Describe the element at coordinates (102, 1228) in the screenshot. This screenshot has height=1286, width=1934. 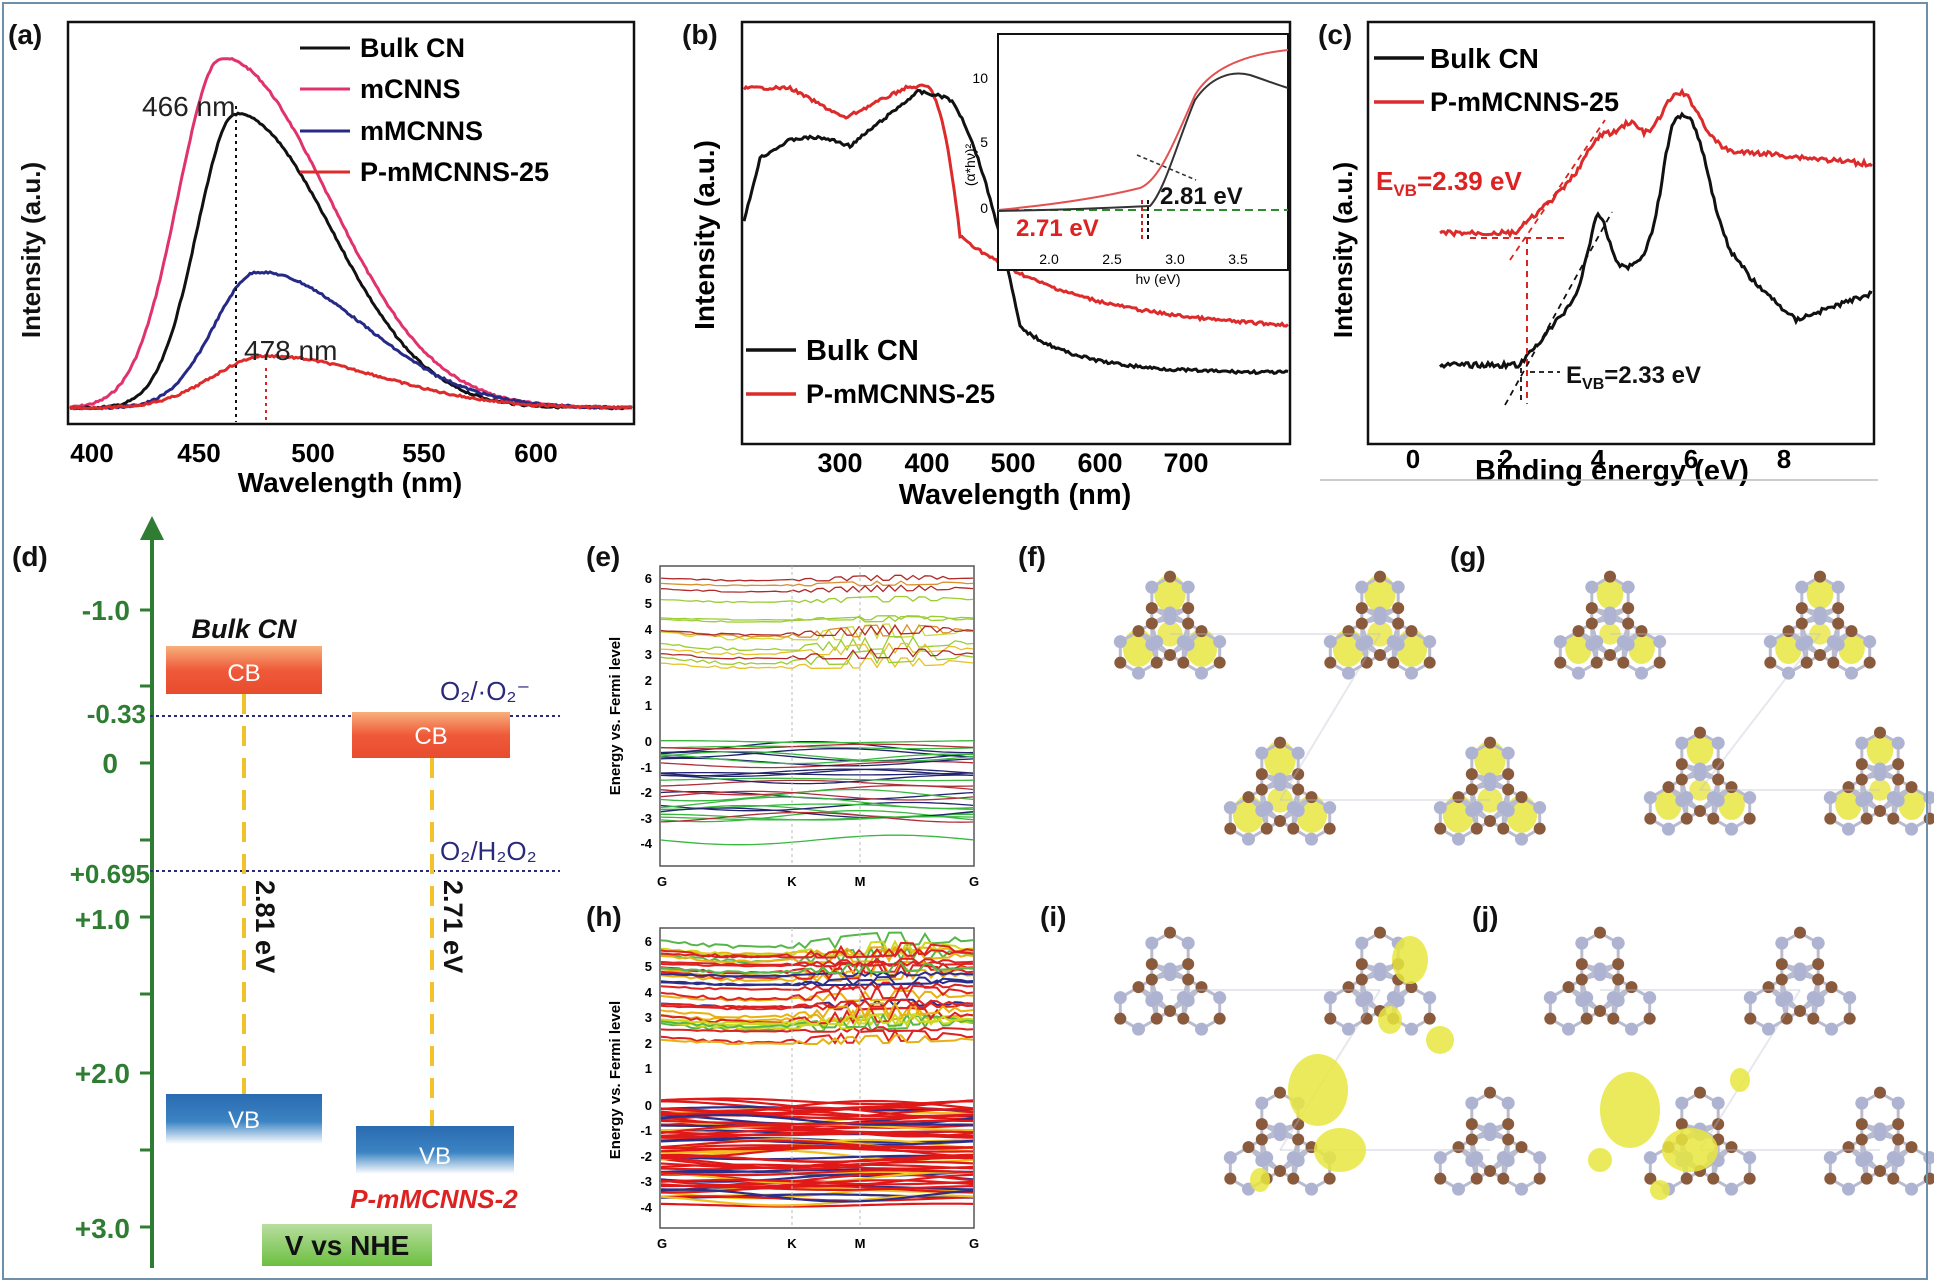
I see `energy-tick-label: +3.0` at that location.